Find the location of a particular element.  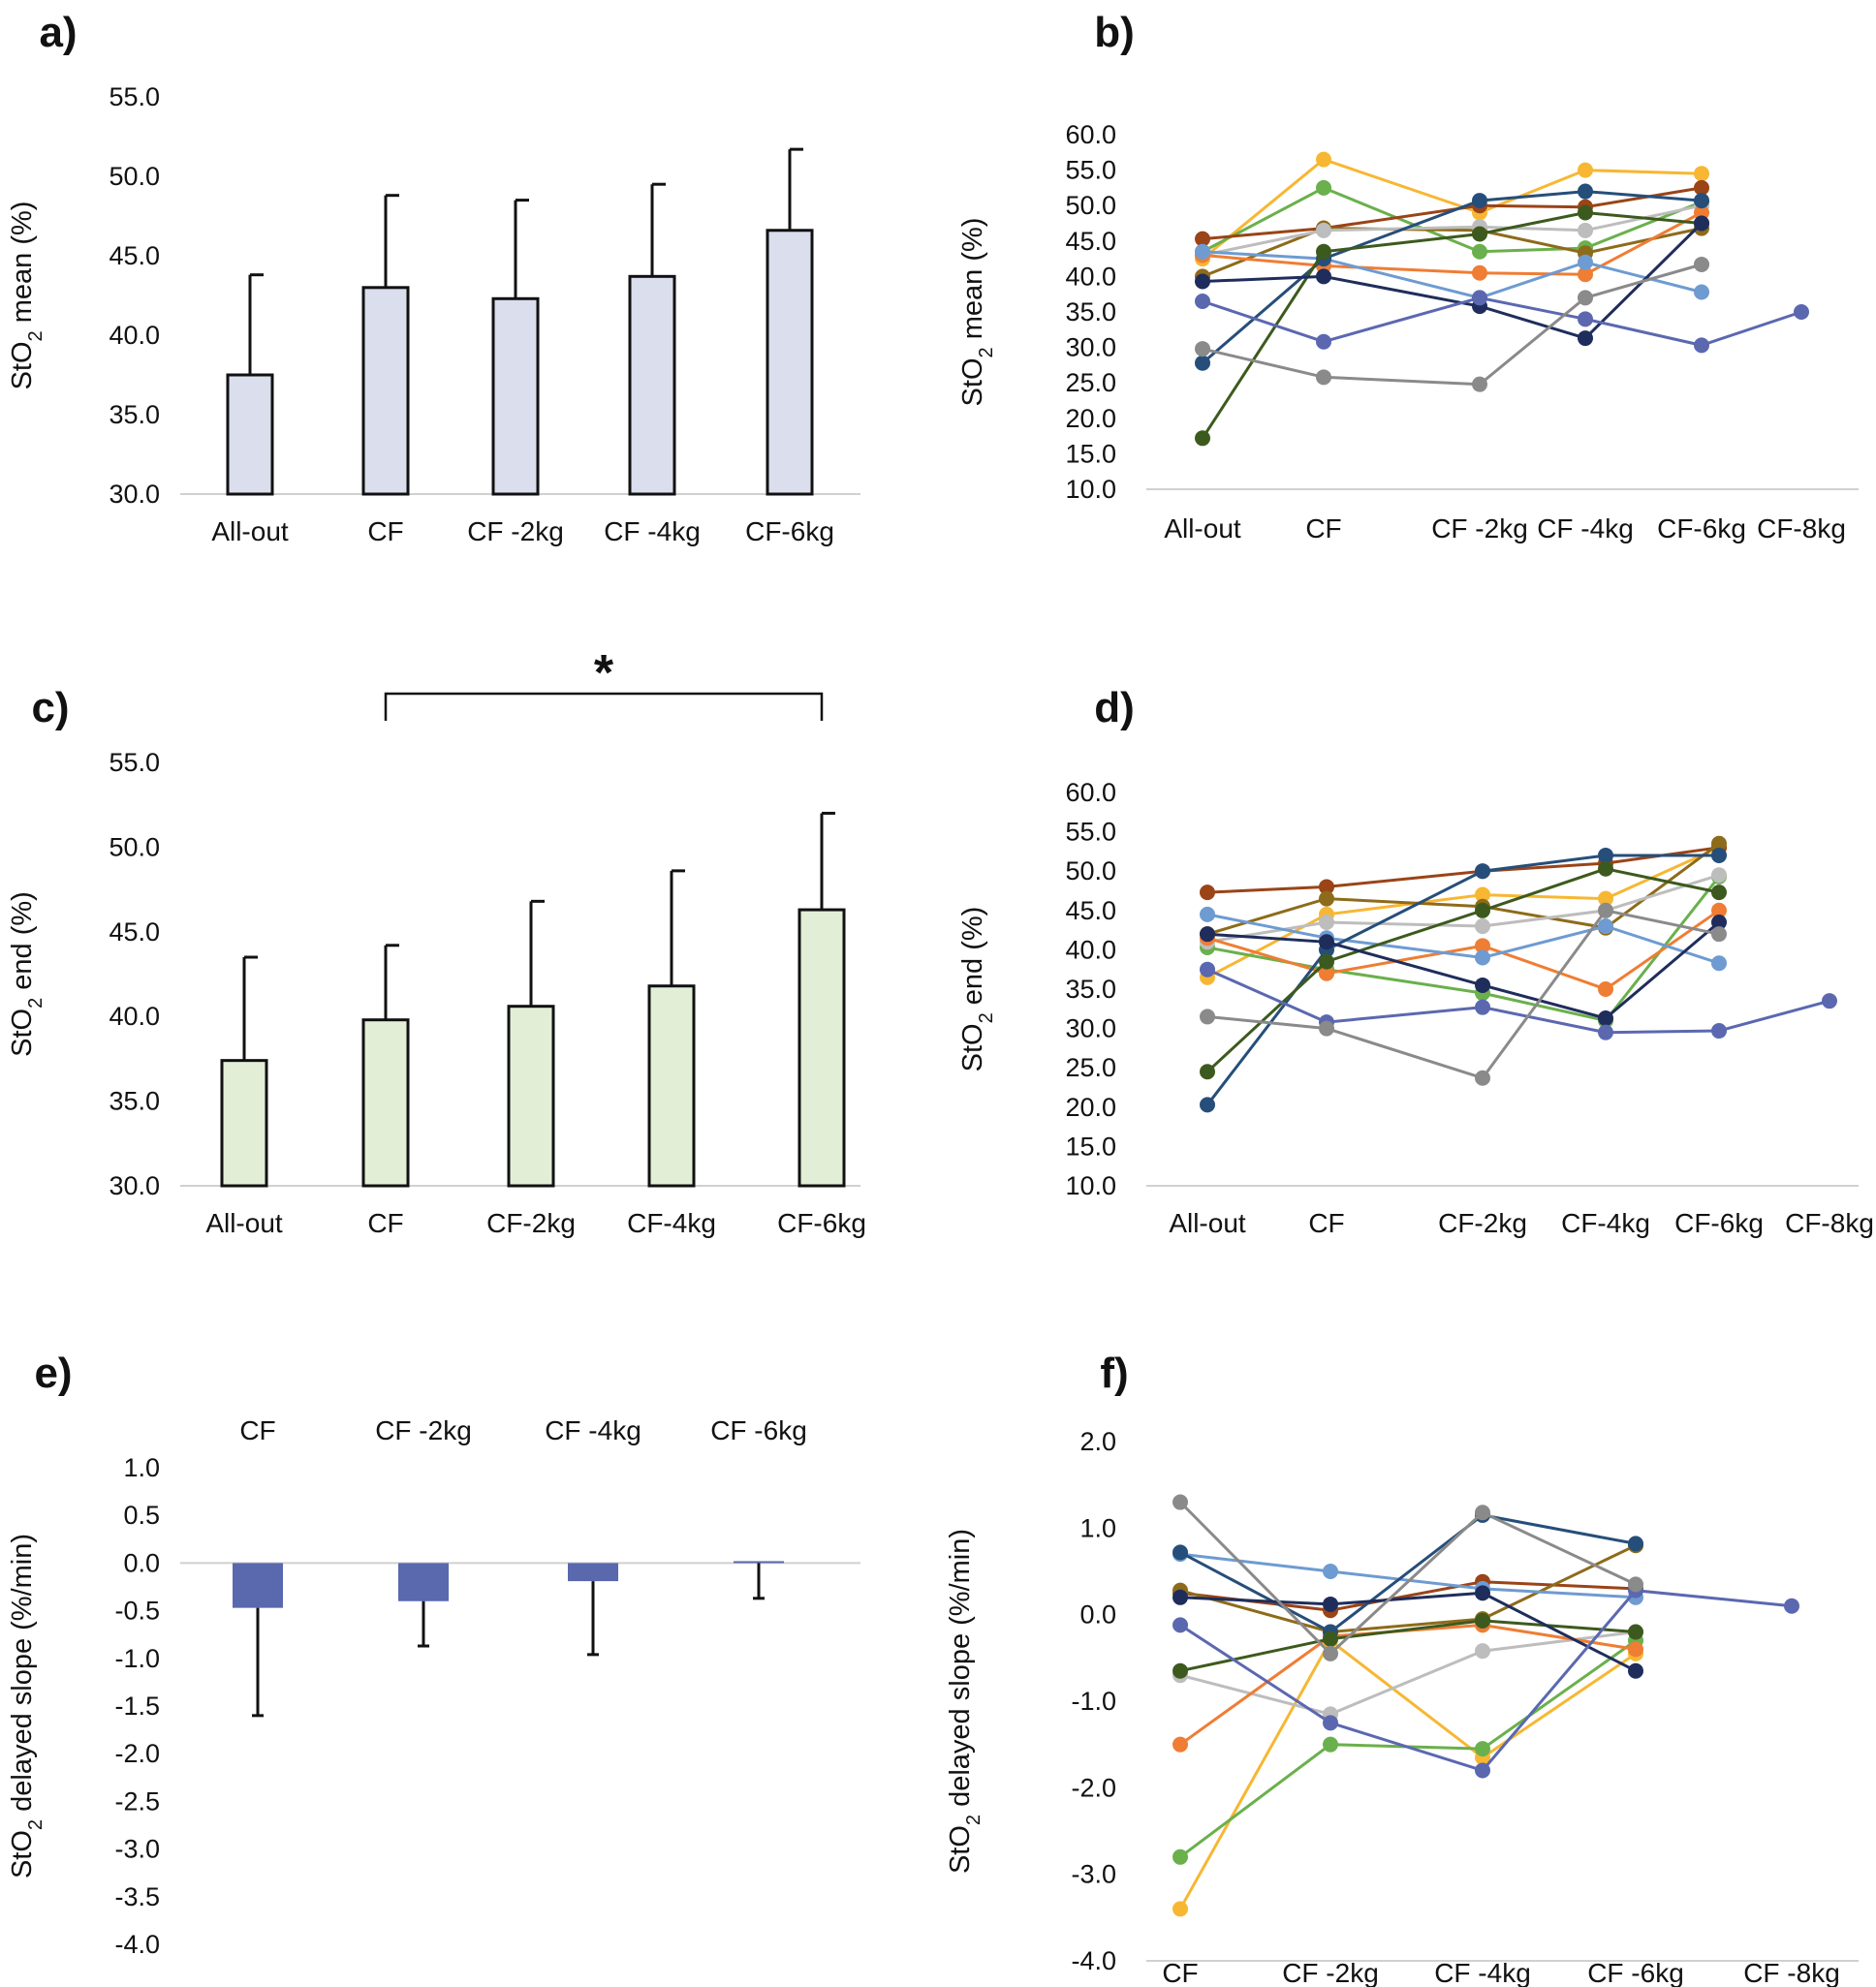

y-axis-label-rest: delayed slope (%/min) is located at coordinates (23, 1676).